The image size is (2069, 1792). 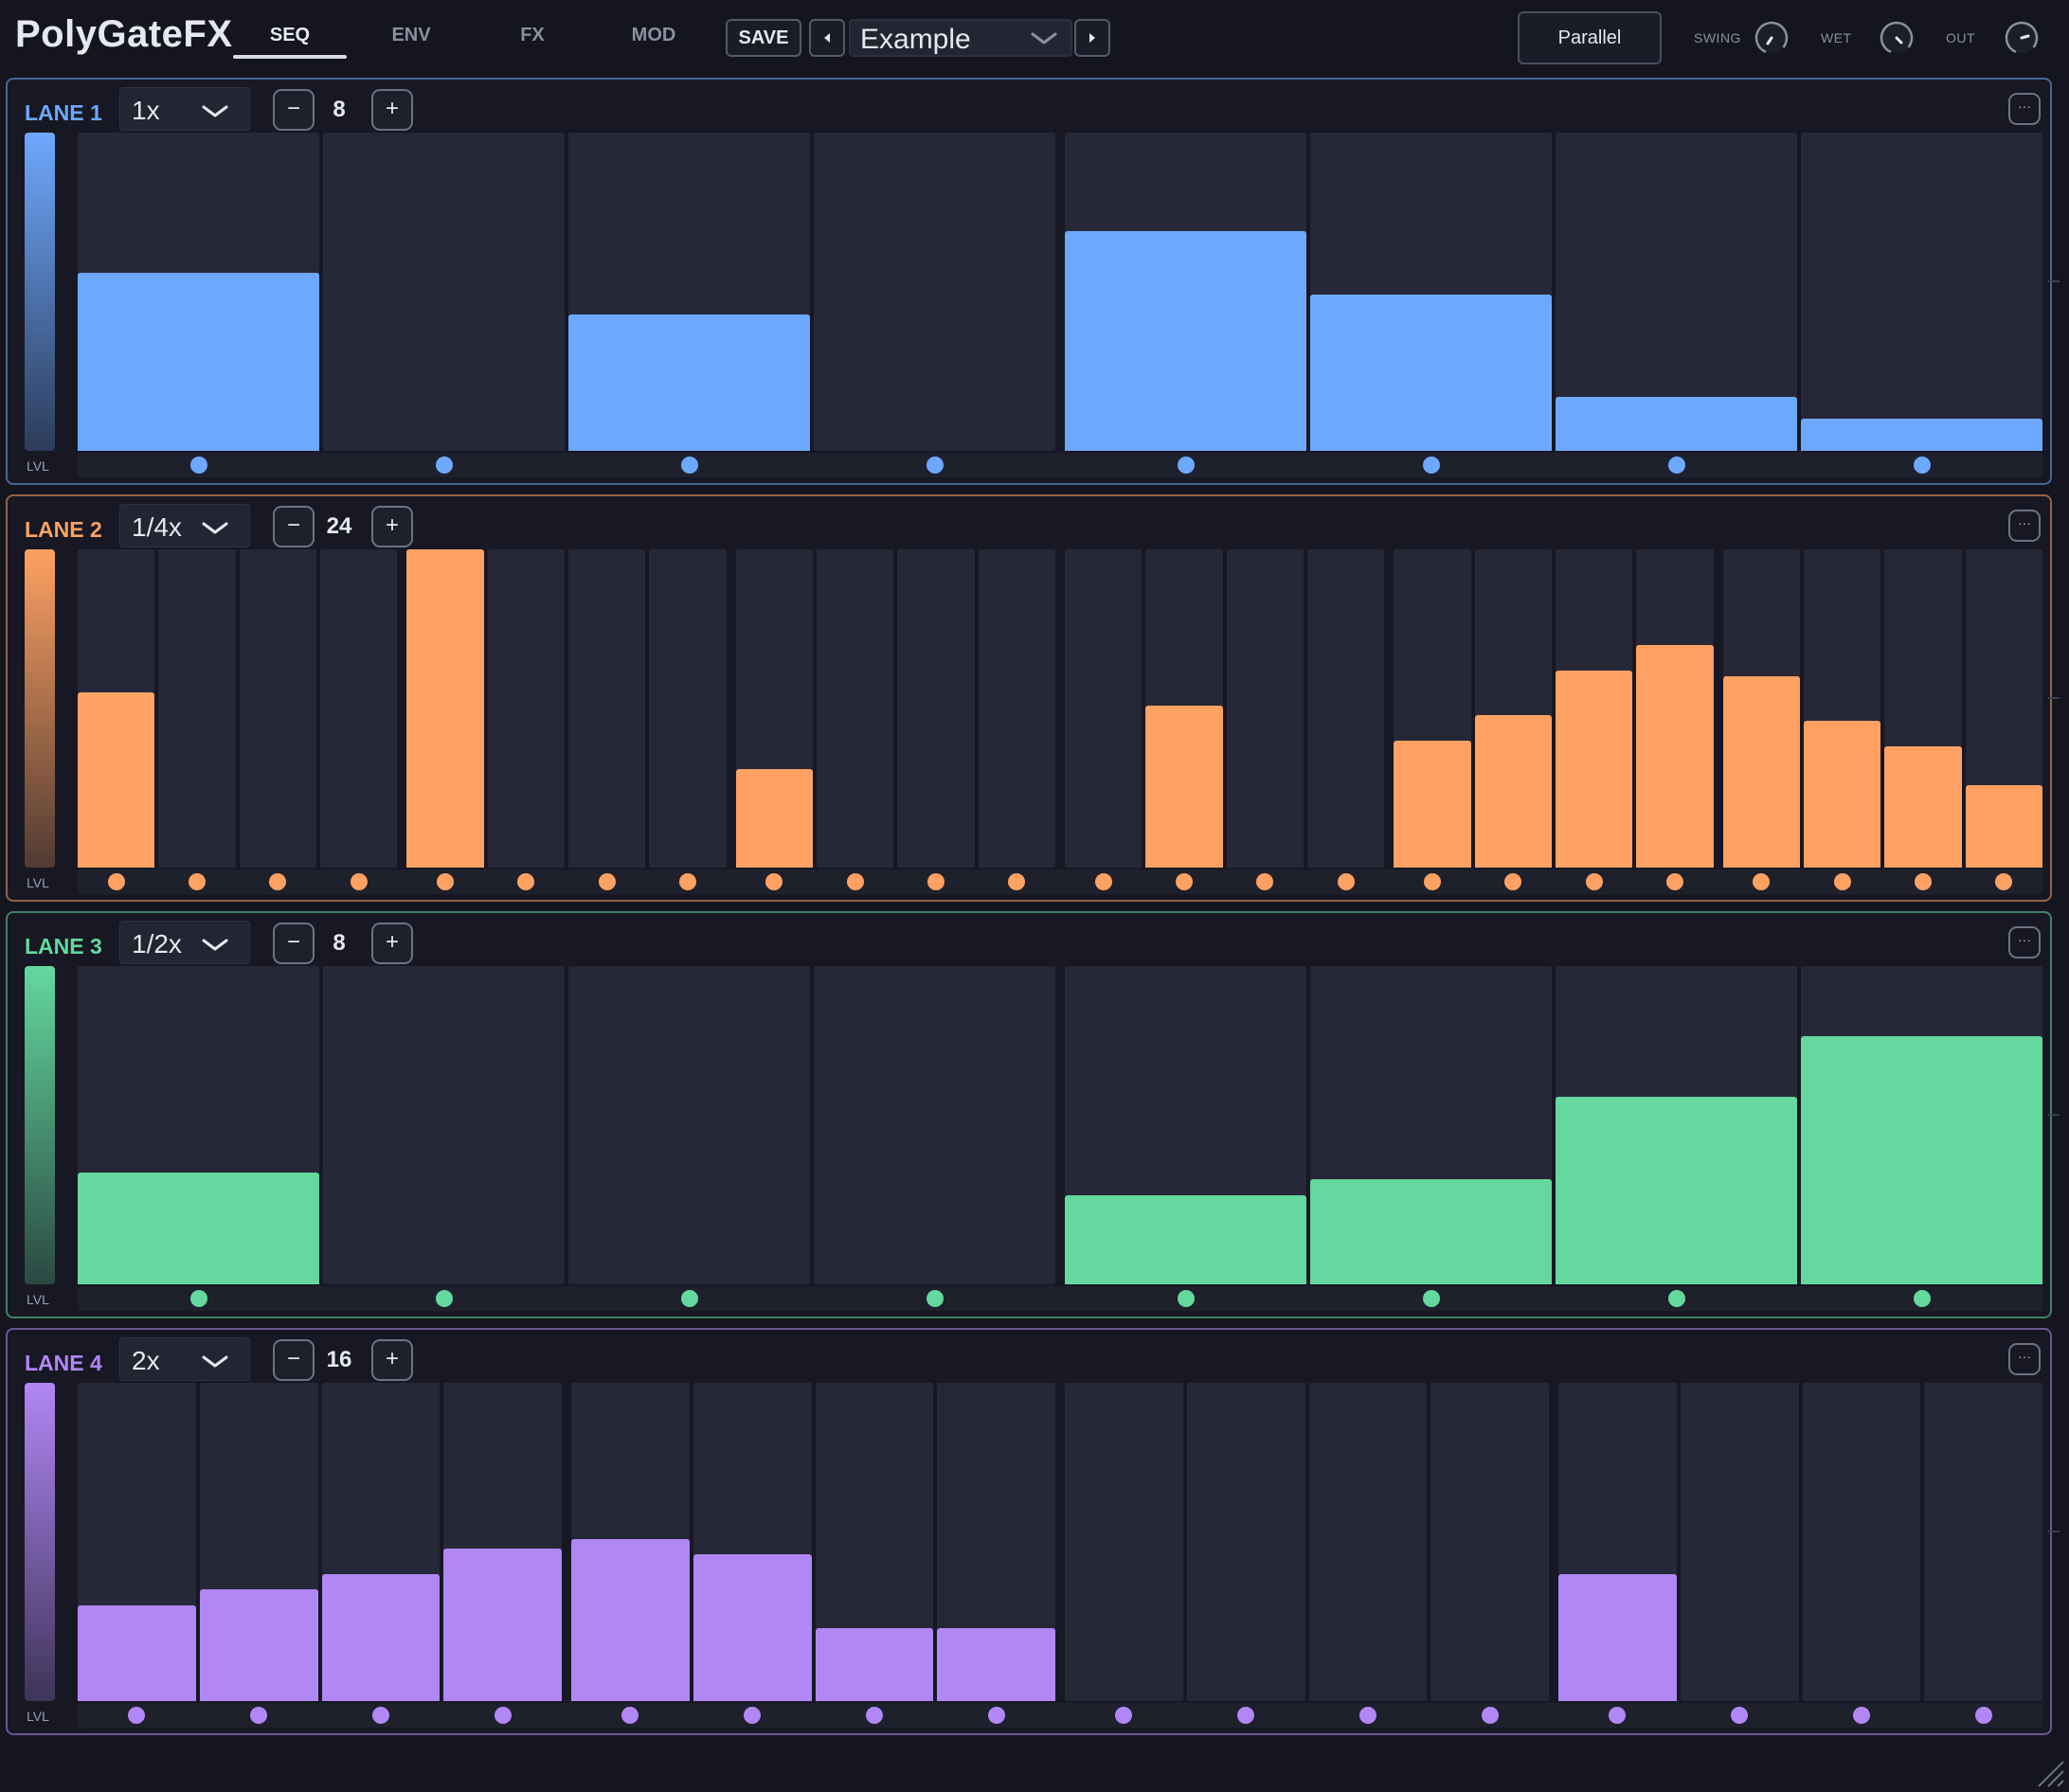 I want to click on tab-env: ENV, so click(x=411, y=35).